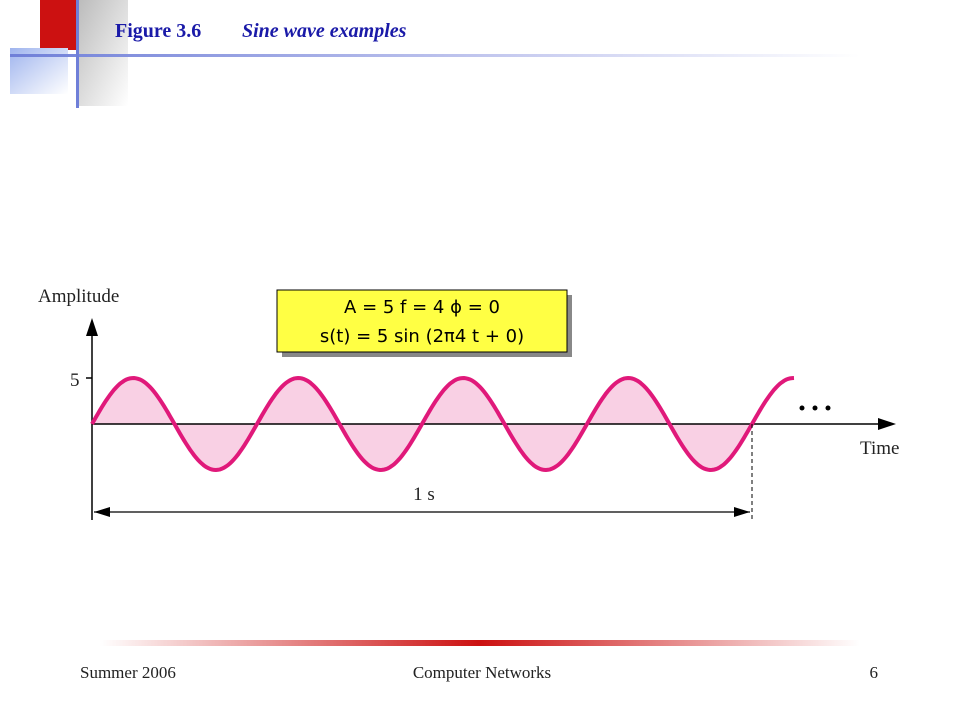 This screenshot has width=960, height=720. What do you see at coordinates (103, 53) in the screenshot?
I see `decor-gray` at bounding box center [103, 53].